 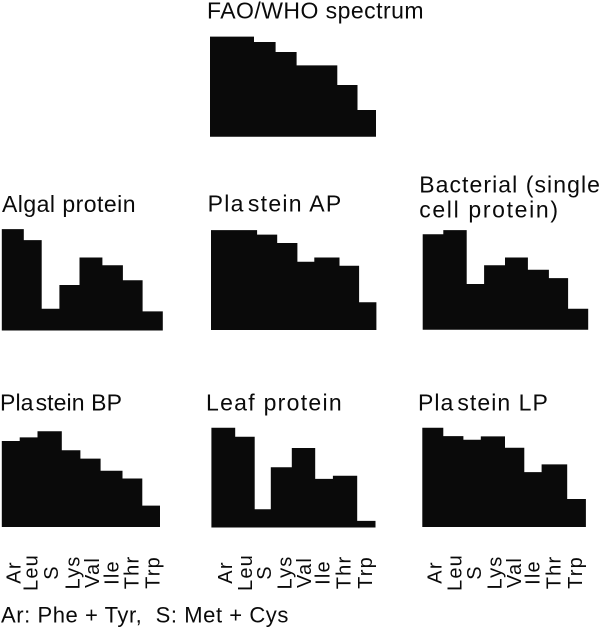 What do you see at coordinates (489, 209) in the screenshot?
I see `svg-text: cell protein)` at bounding box center [489, 209].